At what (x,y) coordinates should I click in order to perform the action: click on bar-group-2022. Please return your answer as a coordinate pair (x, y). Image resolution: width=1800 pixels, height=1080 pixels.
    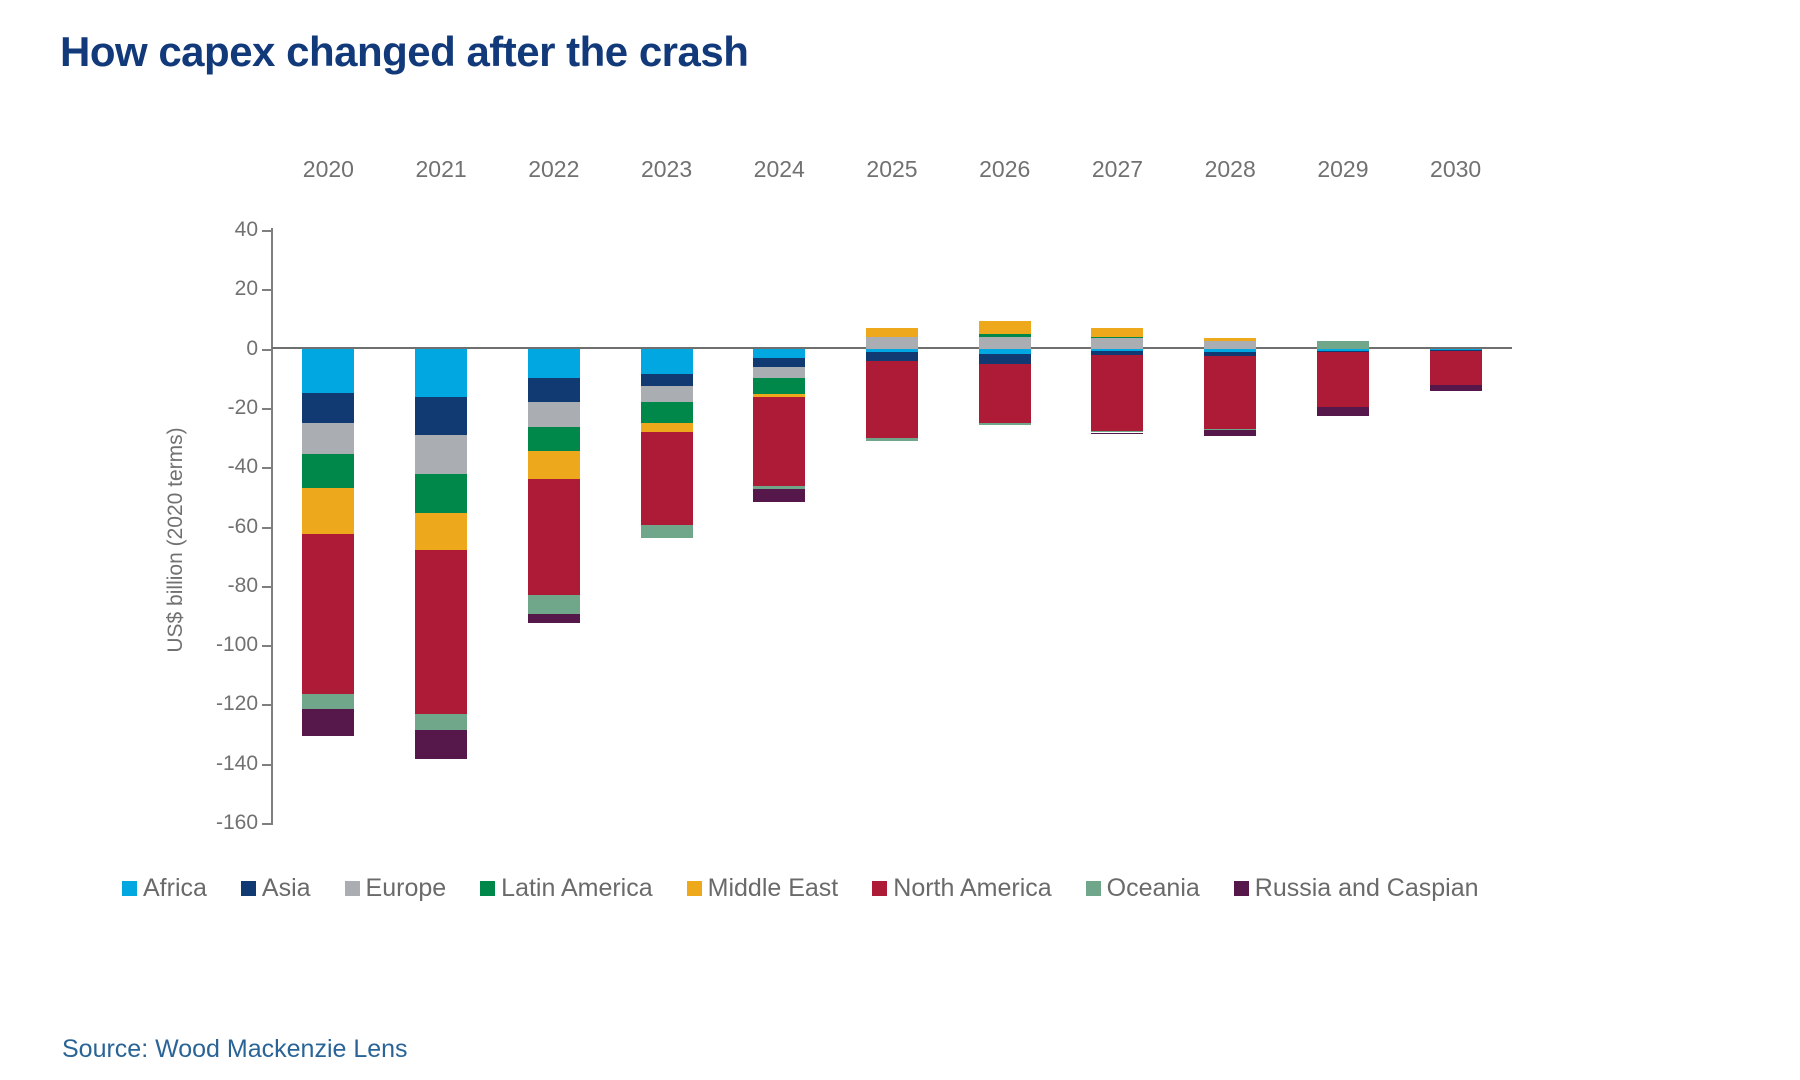
    Looking at the image, I should click on (553, 526).